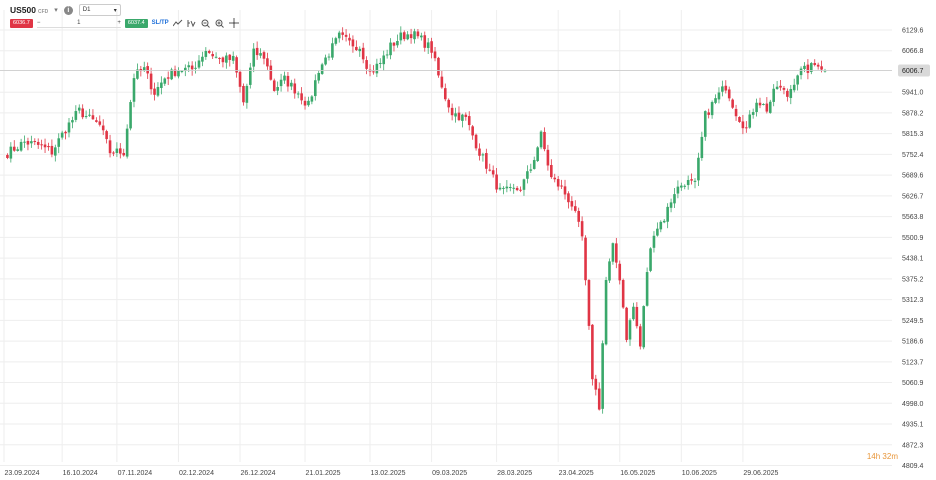 Image resolution: width=936 pixels, height=480 pixels. What do you see at coordinates (913, 31) in the screenshot?
I see `y-tick-label: 6129.6` at bounding box center [913, 31].